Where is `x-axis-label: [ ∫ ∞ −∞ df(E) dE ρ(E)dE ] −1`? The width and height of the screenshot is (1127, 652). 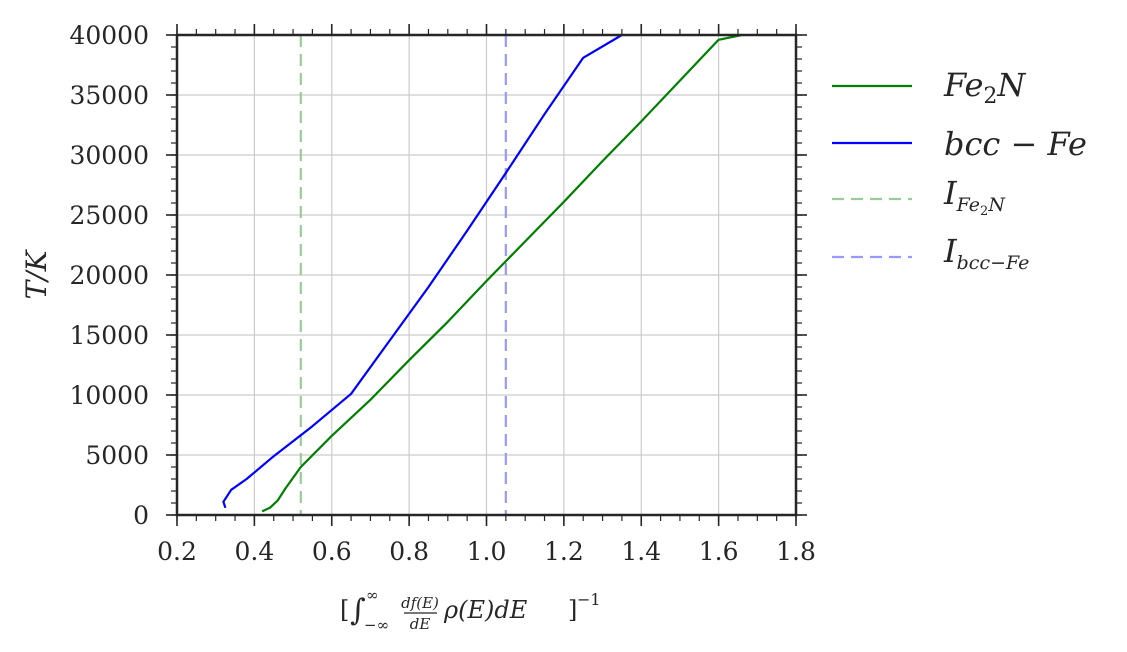
x-axis-label: [ ∫ ∞ −∞ df(E) dE ρ(E)dE ] −1 is located at coordinates (470, 610).